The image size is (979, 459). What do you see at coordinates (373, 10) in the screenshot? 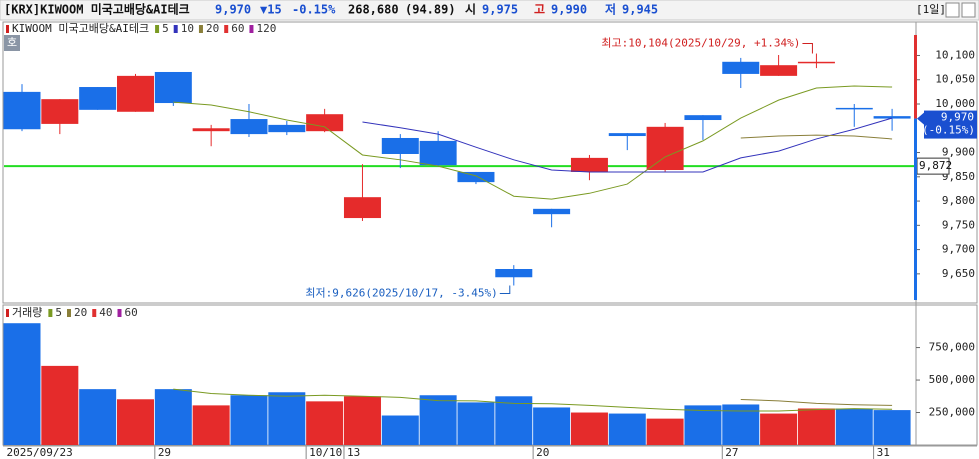
I see `volume: 268,680` at bounding box center [373, 10].